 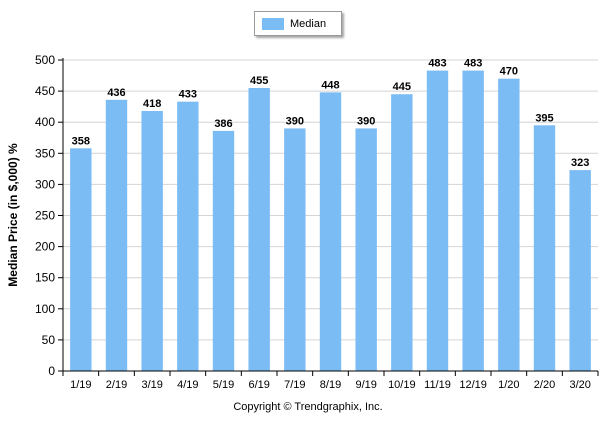 I want to click on data-label: 395, so click(x=544, y=118).